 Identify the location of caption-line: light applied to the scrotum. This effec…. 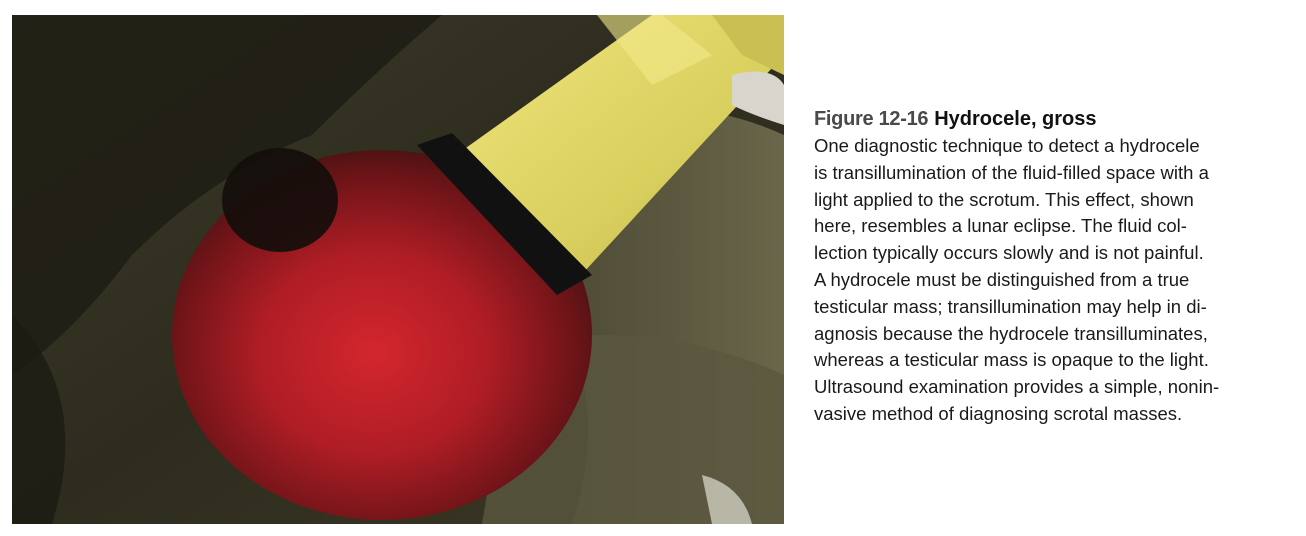
(1004, 199).